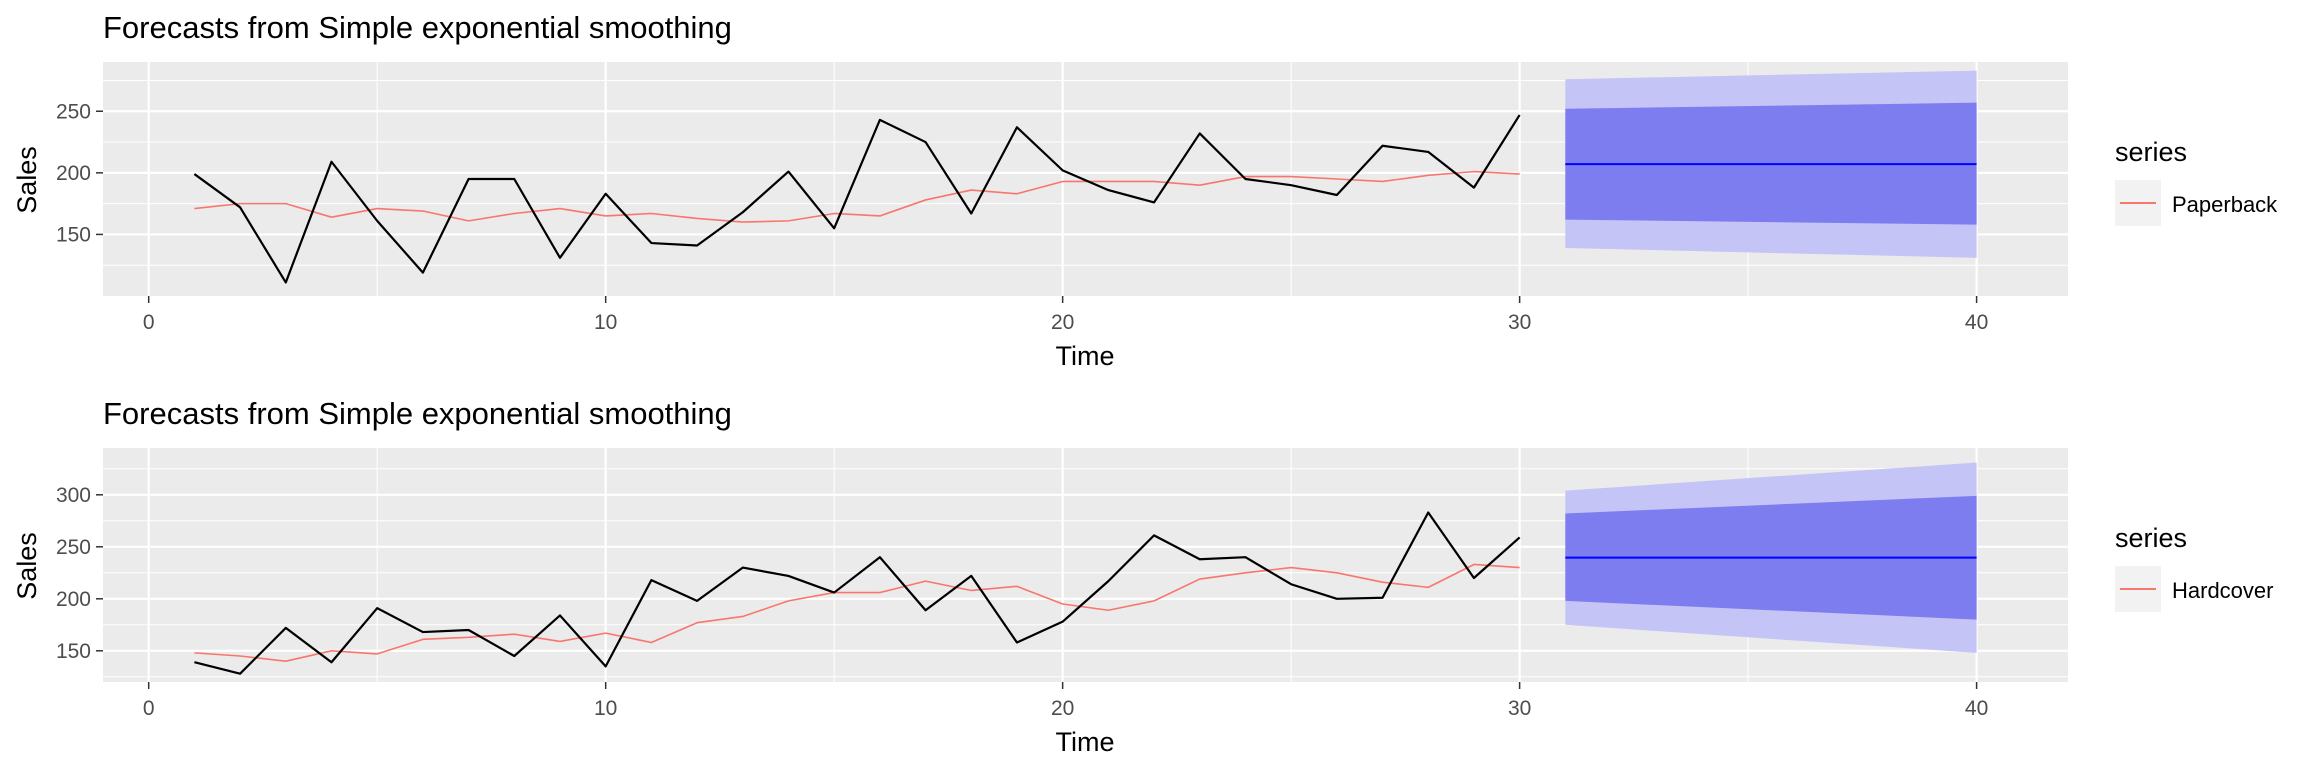 Image resolution: width=2304 pixels, height=768 pixels. Describe the element at coordinates (2225, 204) in the screenshot. I see `legend-entry: Paperback` at that location.